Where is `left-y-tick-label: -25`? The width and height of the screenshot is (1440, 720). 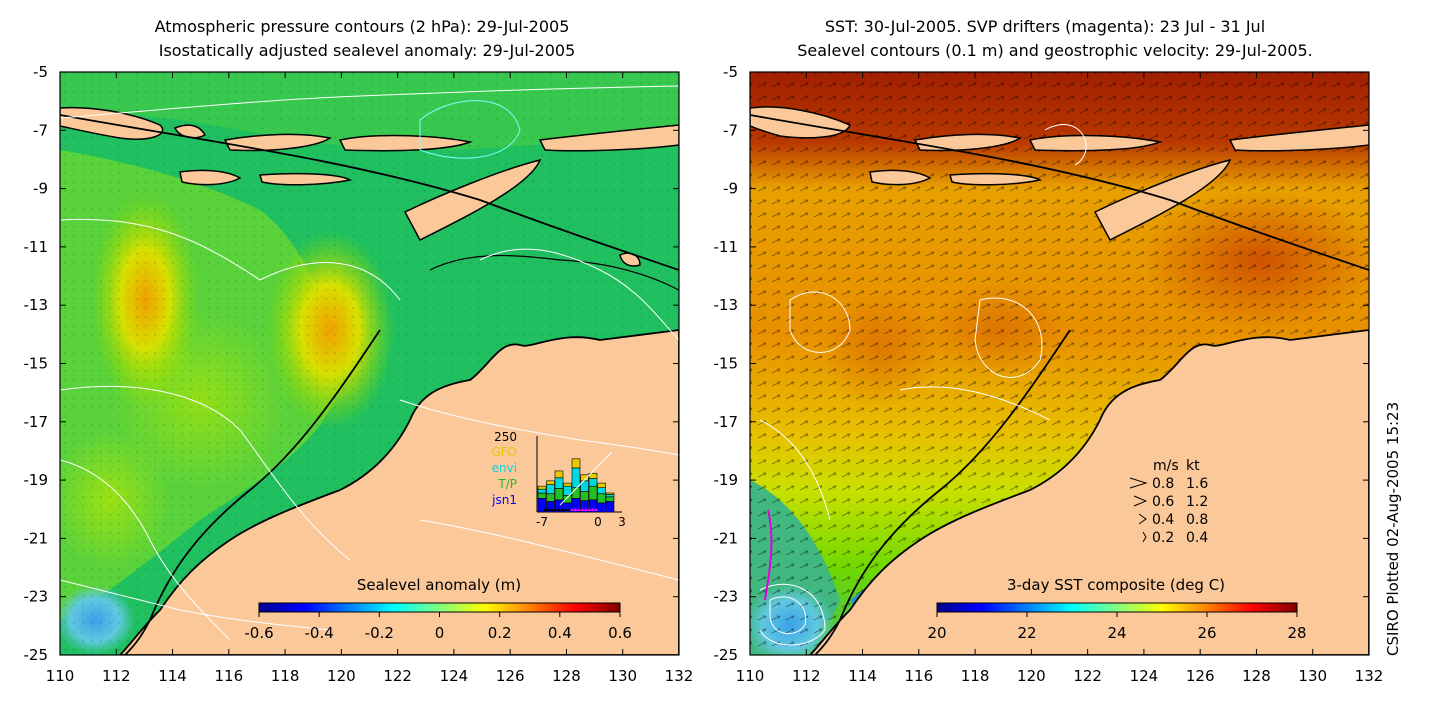 left-y-tick-label: -25 is located at coordinates (36, 655).